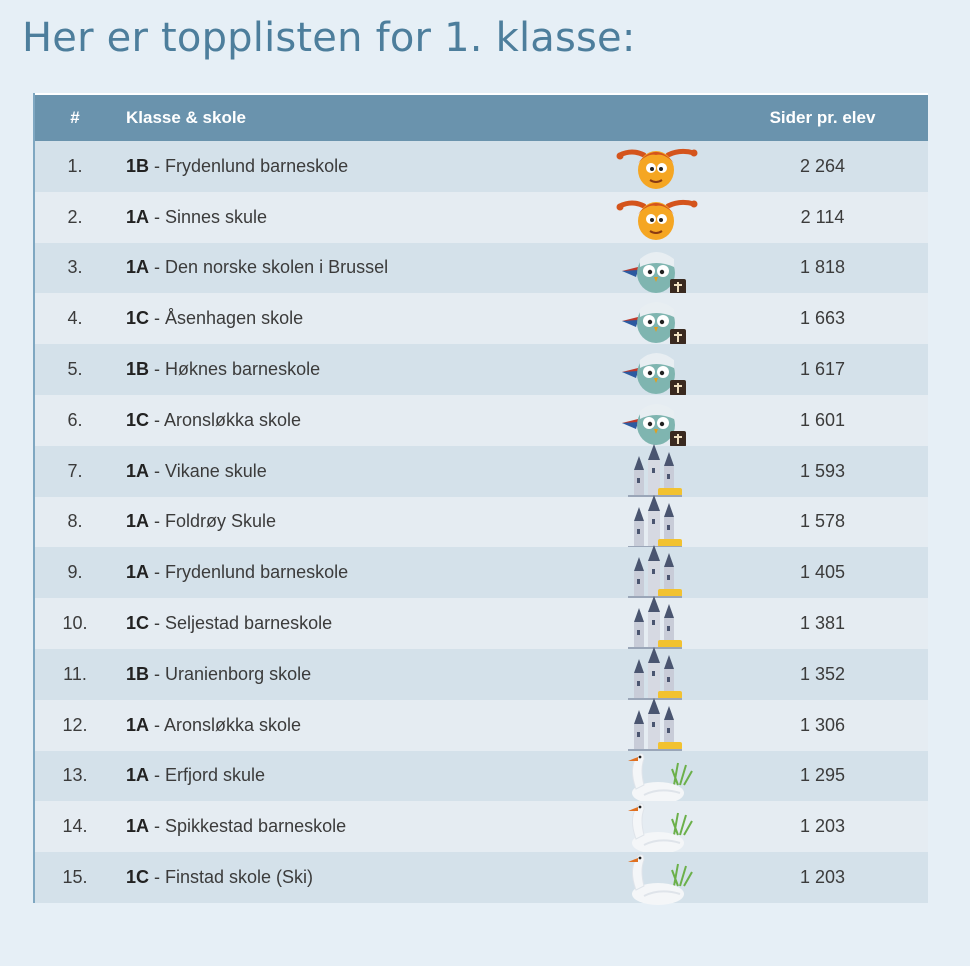 The height and width of the screenshot is (966, 970). I want to click on class-school-cell: 1A - Sinnes skule, so click(360, 217).